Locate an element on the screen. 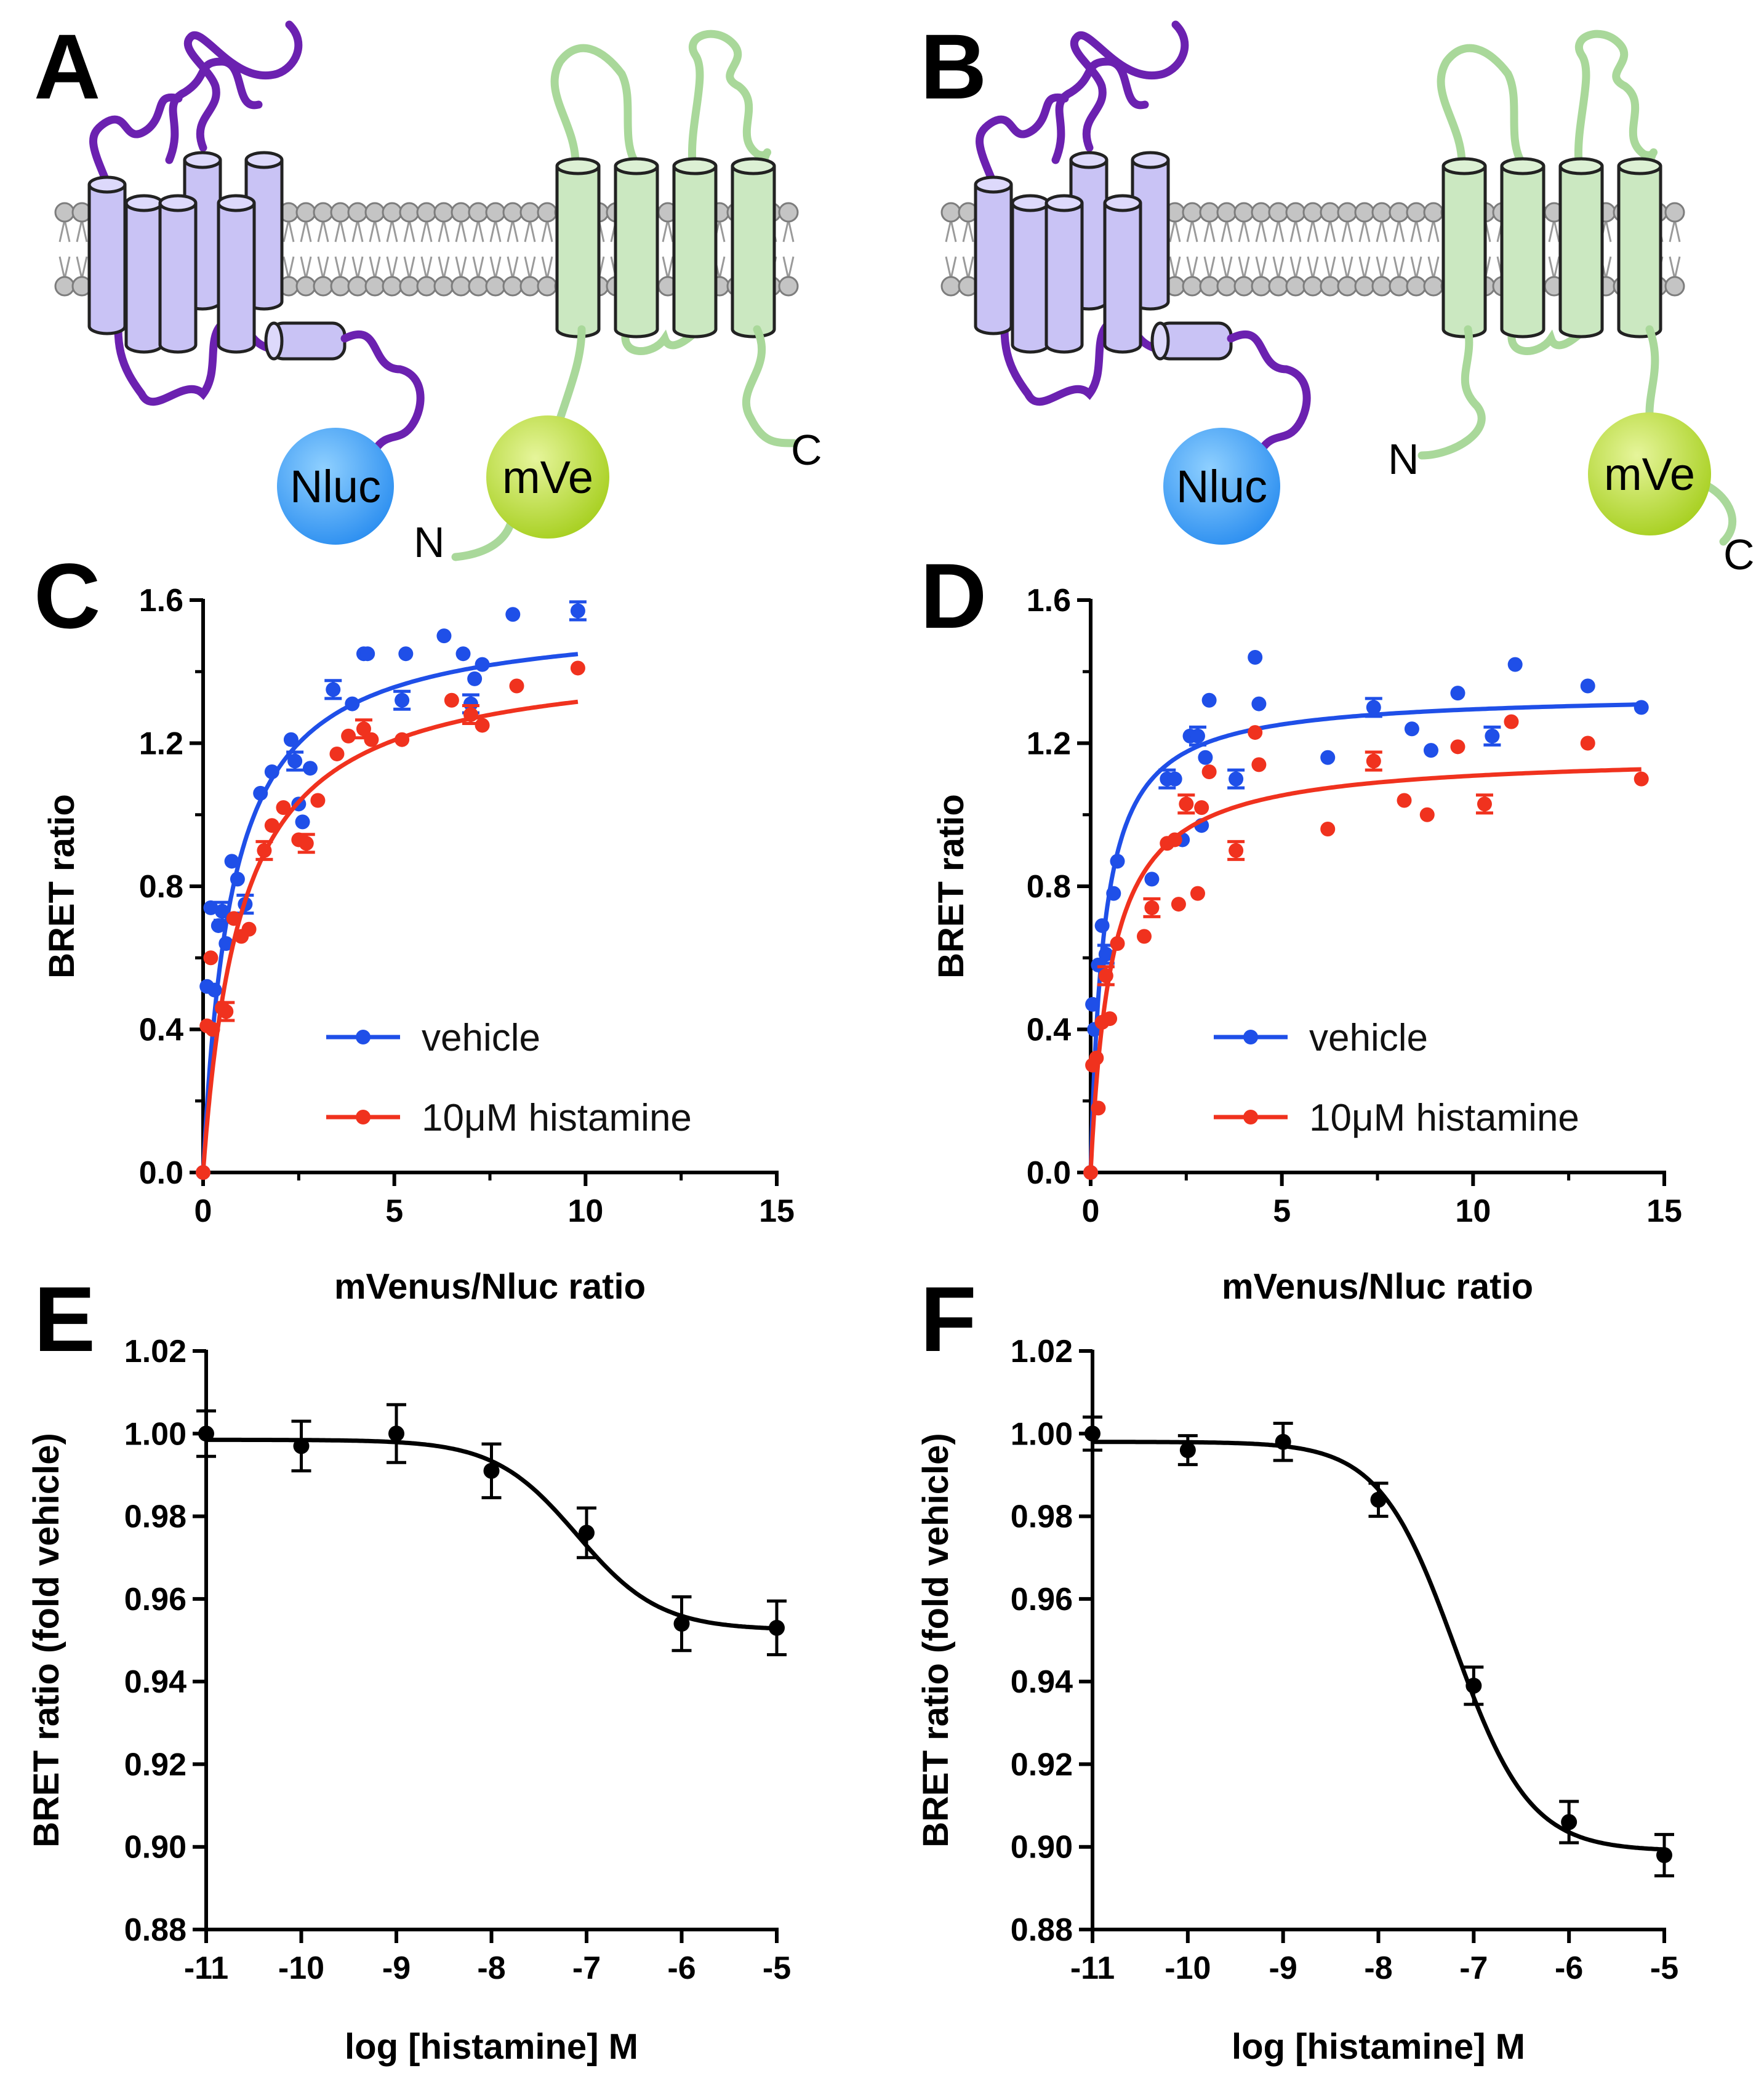 The image size is (1764, 2092). x-tick-label: -7 is located at coordinates (1473, 1968).